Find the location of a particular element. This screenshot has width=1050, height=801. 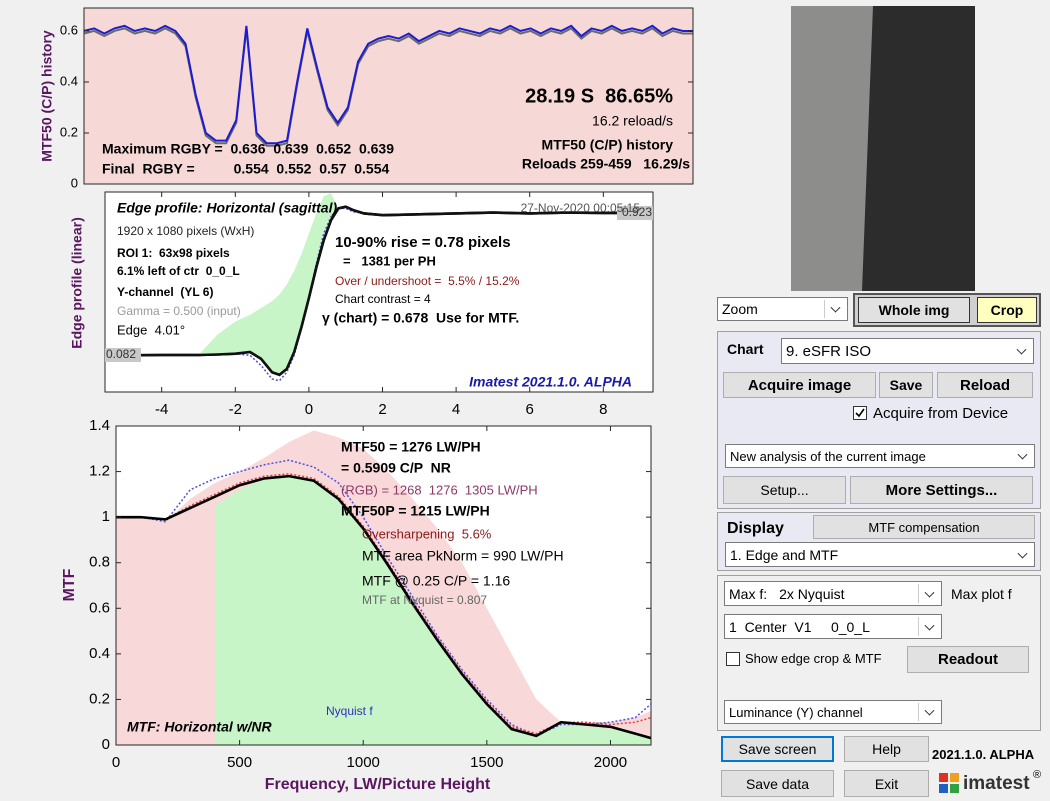

y-axis-label: Edge profile (linear) is located at coordinates (77, 282).